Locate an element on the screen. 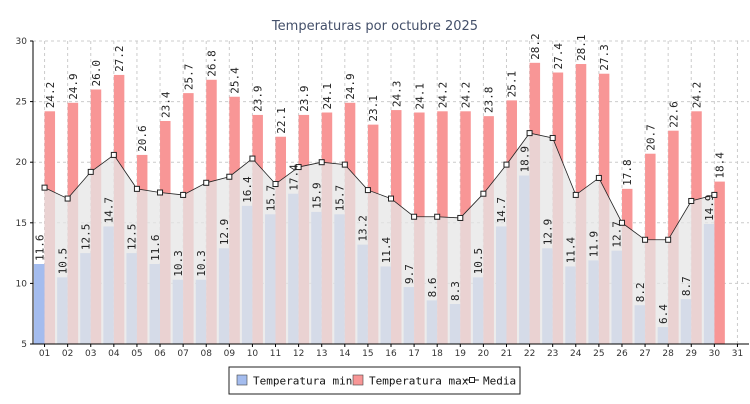 The image size is (750, 404). label-max-04: 27.2 is located at coordinates (119, 58).